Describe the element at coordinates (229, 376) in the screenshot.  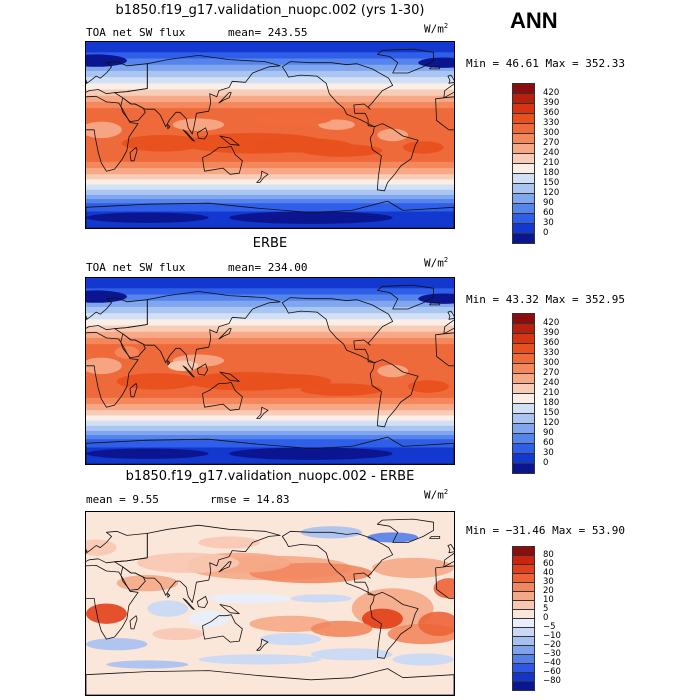
I see `coastline-newguinea` at that location.